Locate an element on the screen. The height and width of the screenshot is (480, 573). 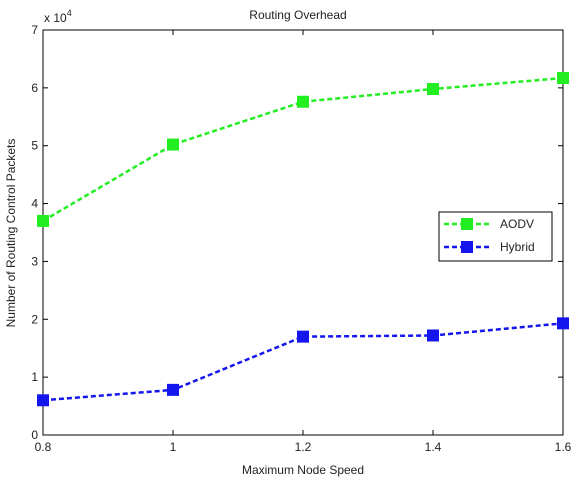
x-tick-label: 1 is located at coordinates (173, 447).